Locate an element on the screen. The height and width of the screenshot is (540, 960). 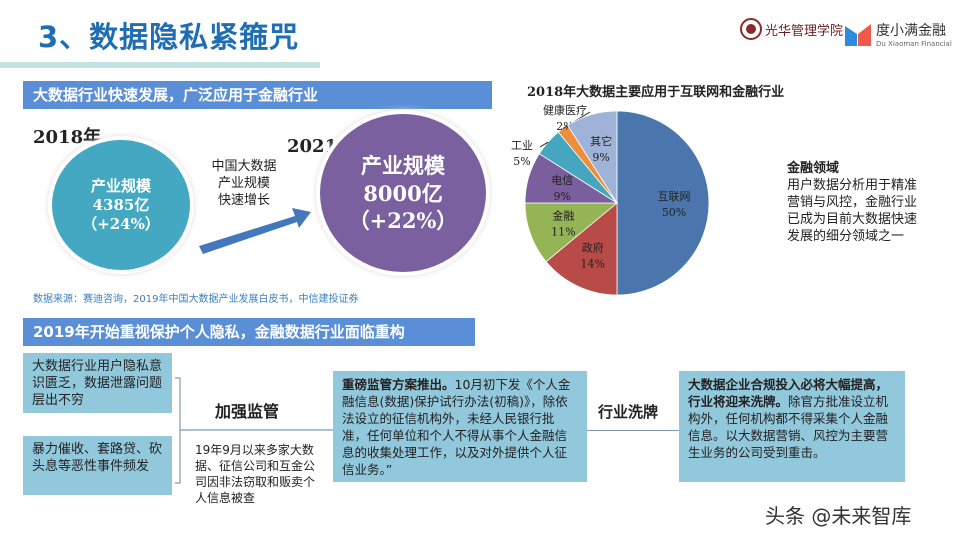
slice-value-label: 5% is located at coordinates (521, 161).